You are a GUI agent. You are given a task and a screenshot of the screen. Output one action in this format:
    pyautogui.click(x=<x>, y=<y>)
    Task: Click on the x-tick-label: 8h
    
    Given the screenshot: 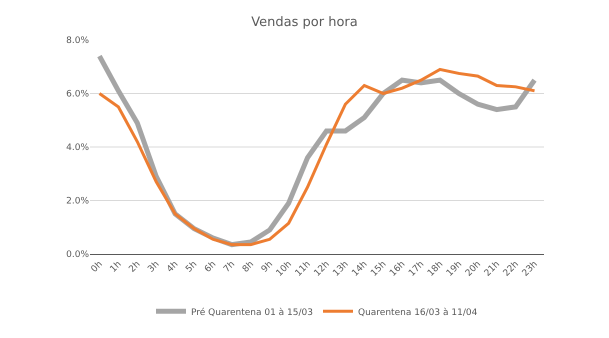 What is the action you would take?
    pyautogui.click(x=248, y=267)
    